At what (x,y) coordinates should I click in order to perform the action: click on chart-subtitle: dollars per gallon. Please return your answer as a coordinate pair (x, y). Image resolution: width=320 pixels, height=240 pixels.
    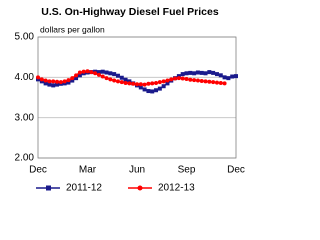
    Looking at the image, I should click on (72, 29).